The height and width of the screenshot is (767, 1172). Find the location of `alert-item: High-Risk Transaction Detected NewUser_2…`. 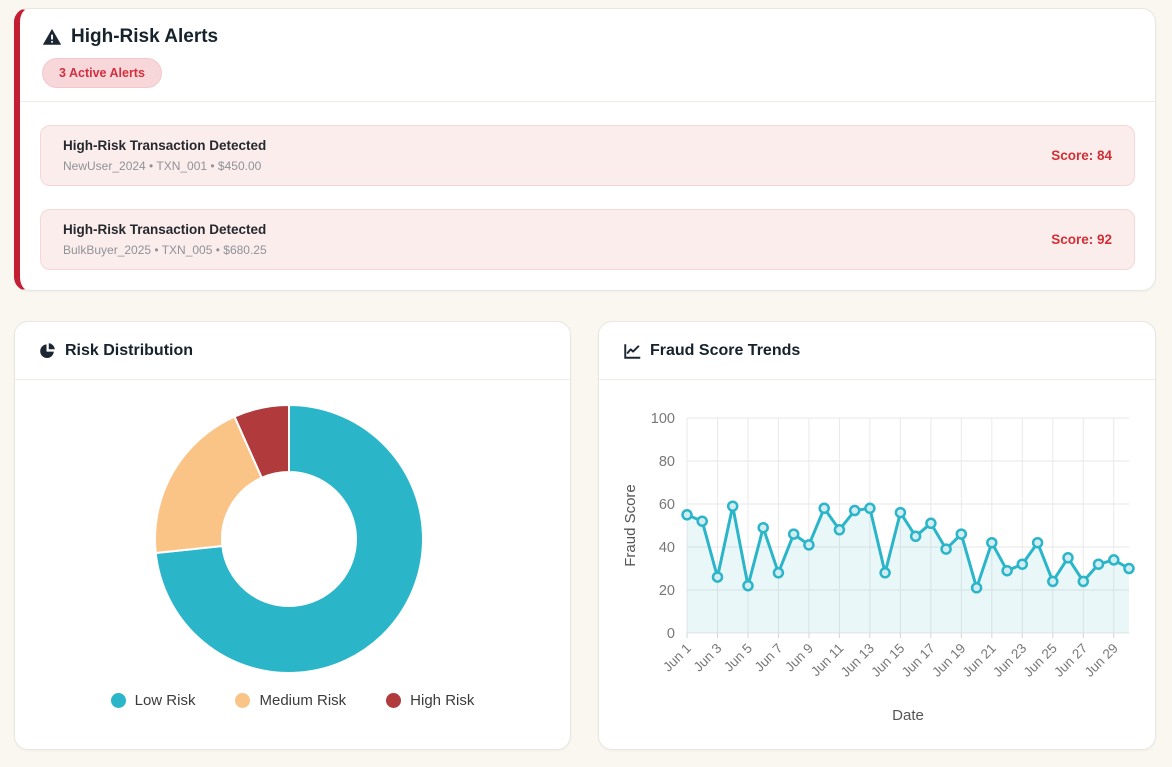

alert-item: High-Risk Transaction Detected NewUser_2… is located at coordinates (587, 155).